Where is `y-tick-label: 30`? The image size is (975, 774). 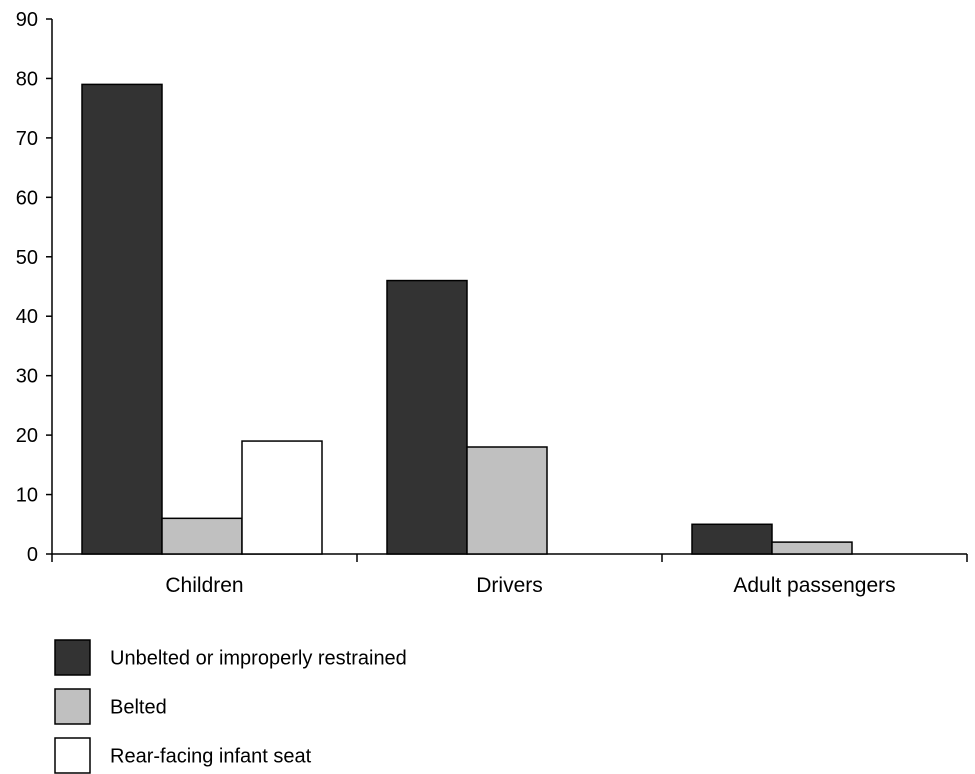 y-tick-label: 30 is located at coordinates (27, 377).